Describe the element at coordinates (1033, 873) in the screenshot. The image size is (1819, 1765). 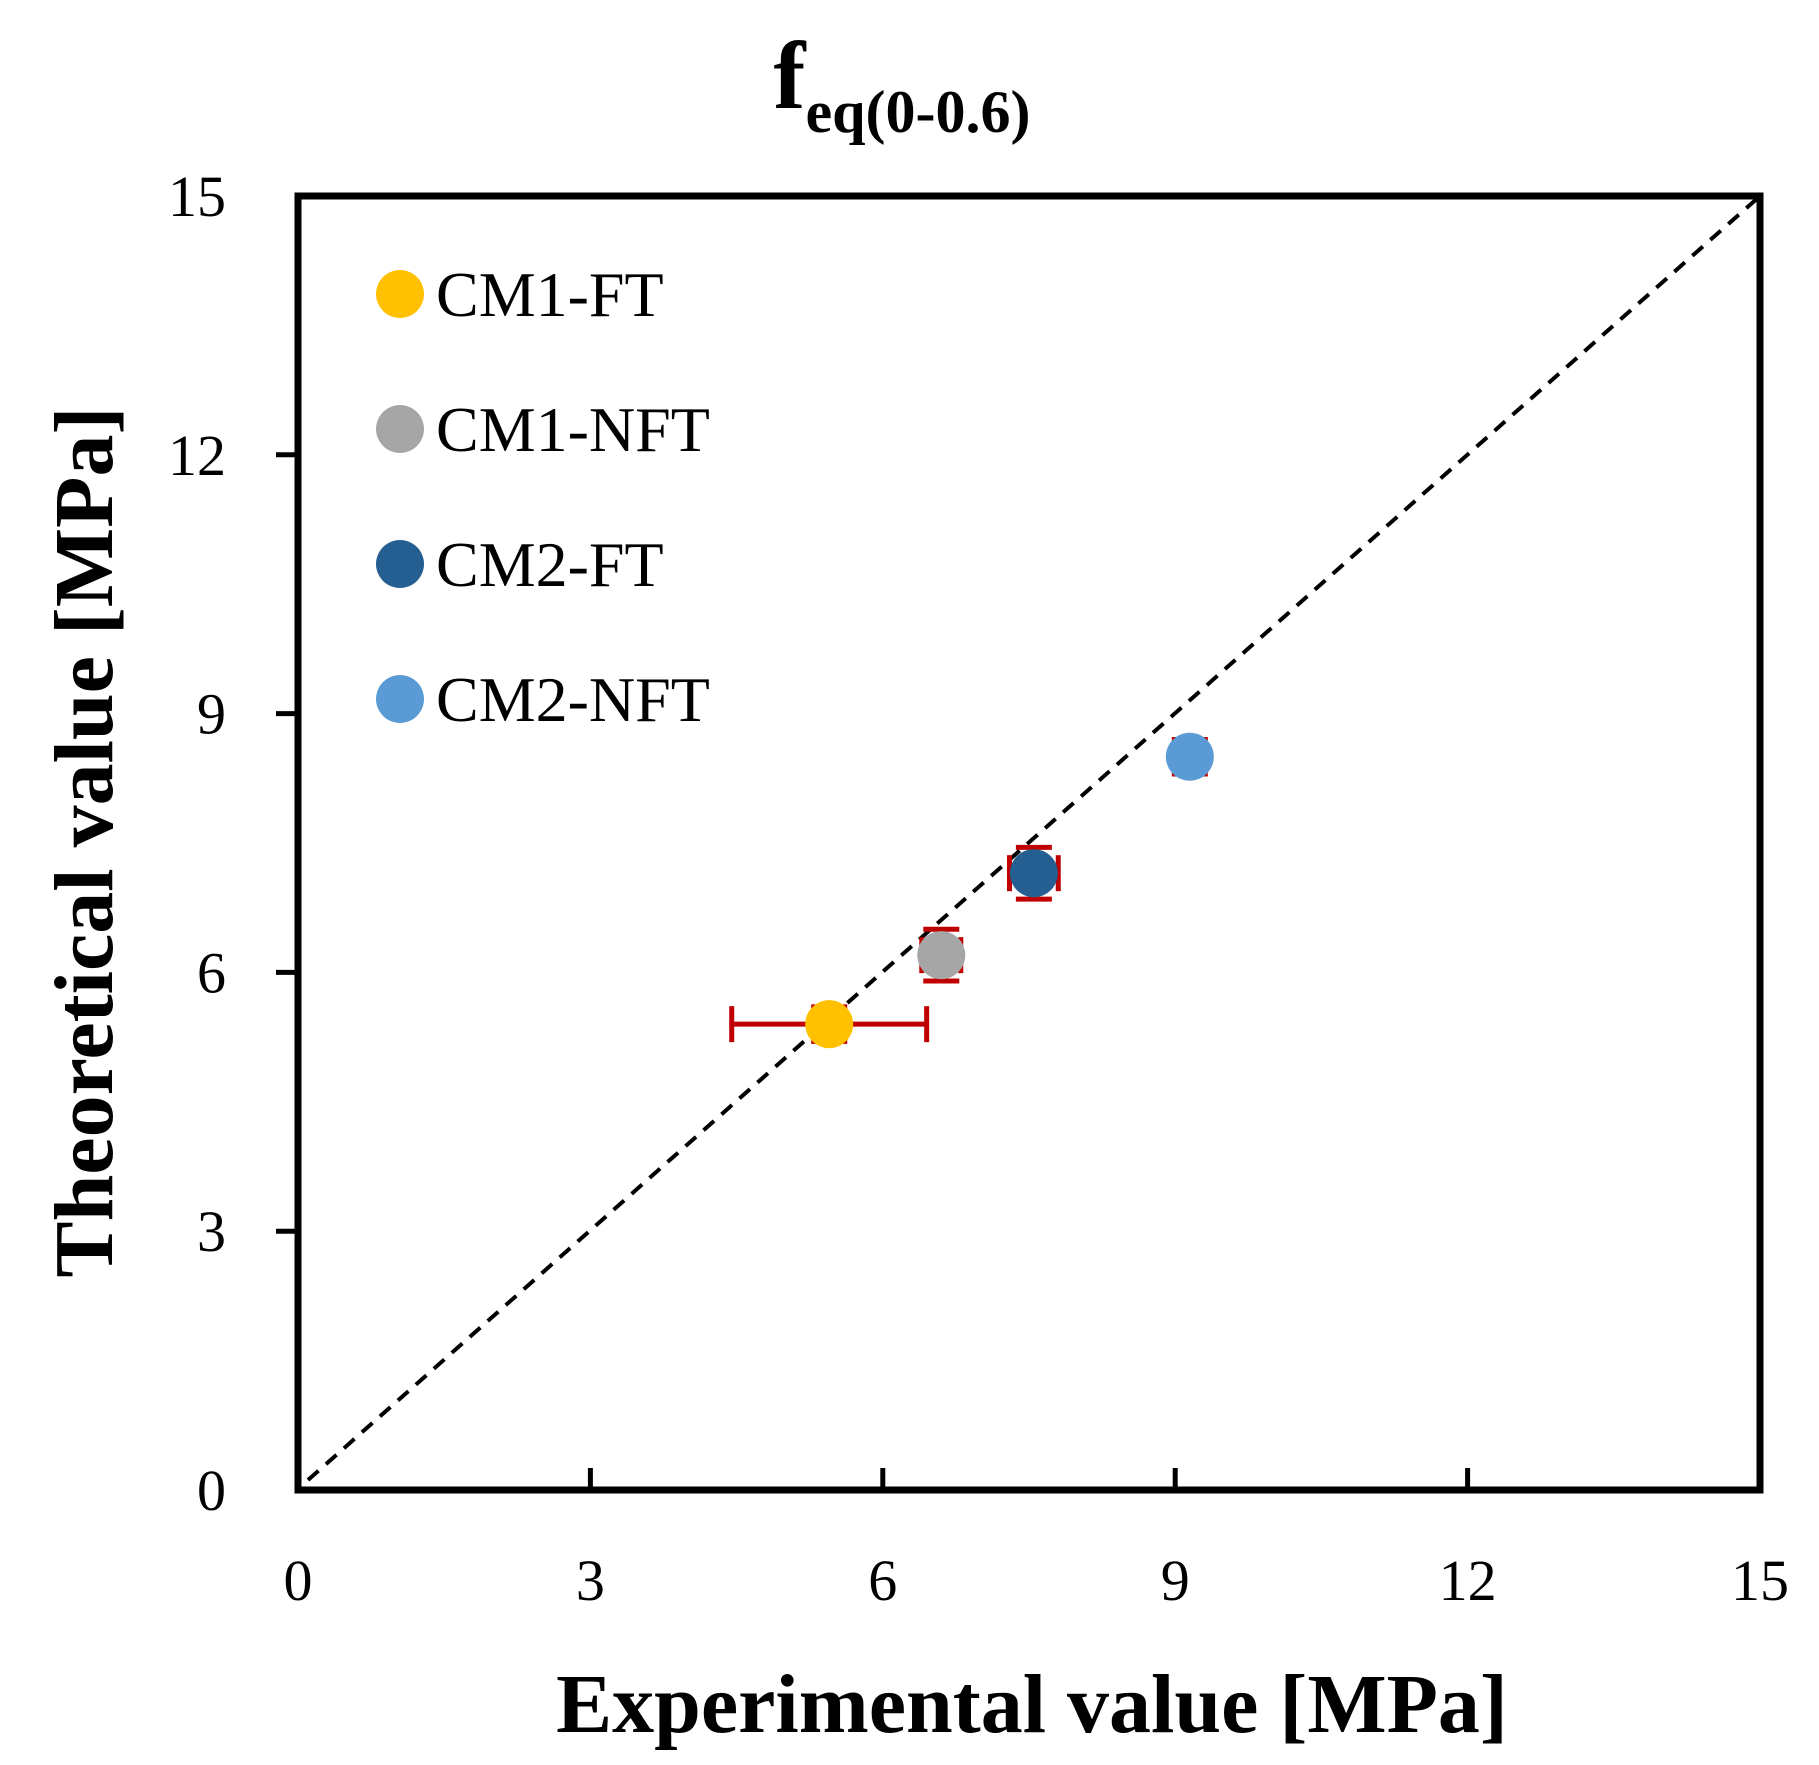
I see `data-point-cm2-ft` at that location.